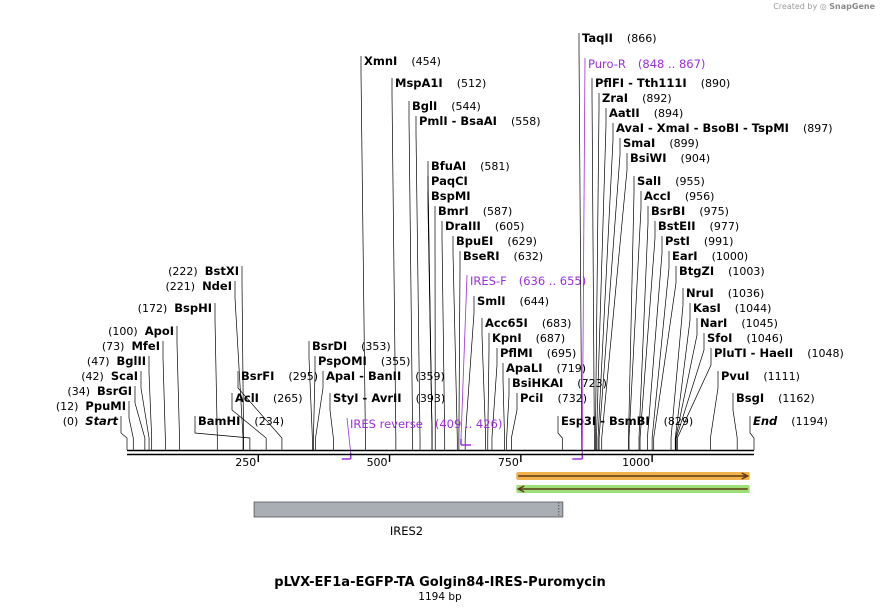  What do you see at coordinates (319, 410) in the screenshot?
I see `enzyme-apai-banii-leader` at bounding box center [319, 410].